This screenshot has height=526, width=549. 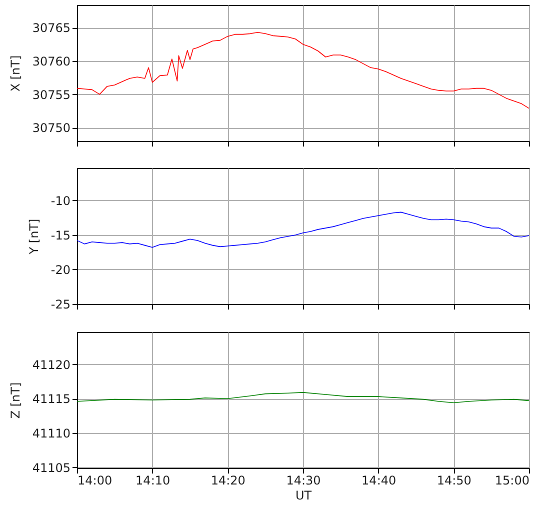 I want to click on y-tick-label: 41105, so click(x=51, y=467).